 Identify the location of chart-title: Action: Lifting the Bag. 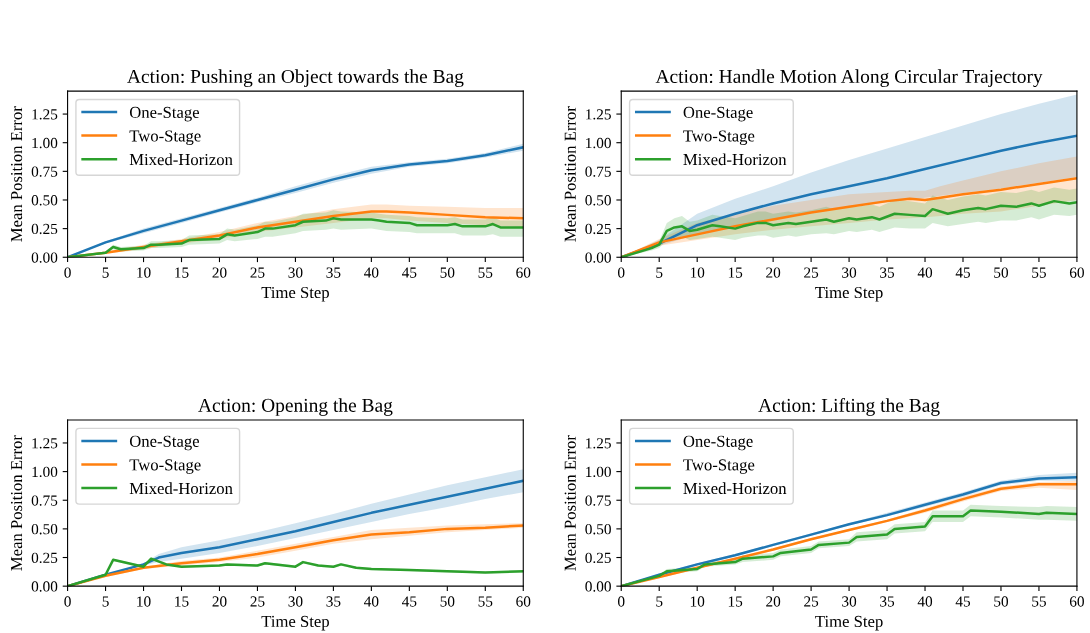
(849, 407).